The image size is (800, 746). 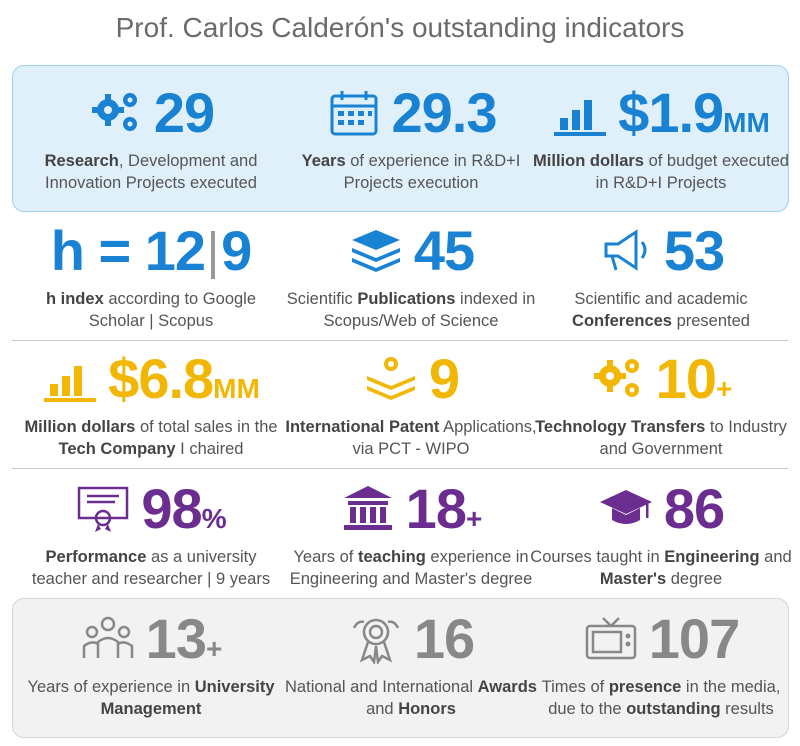 I want to click on label-bold: University Management, so click(x=187, y=698).